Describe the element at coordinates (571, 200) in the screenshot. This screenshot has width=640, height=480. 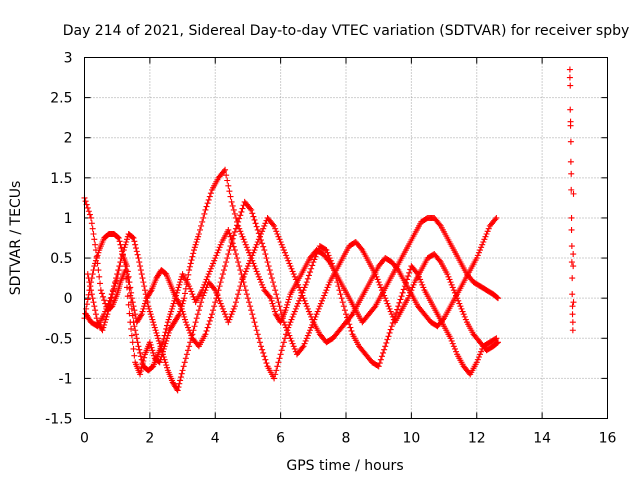
I see `series-track-e` at that location.